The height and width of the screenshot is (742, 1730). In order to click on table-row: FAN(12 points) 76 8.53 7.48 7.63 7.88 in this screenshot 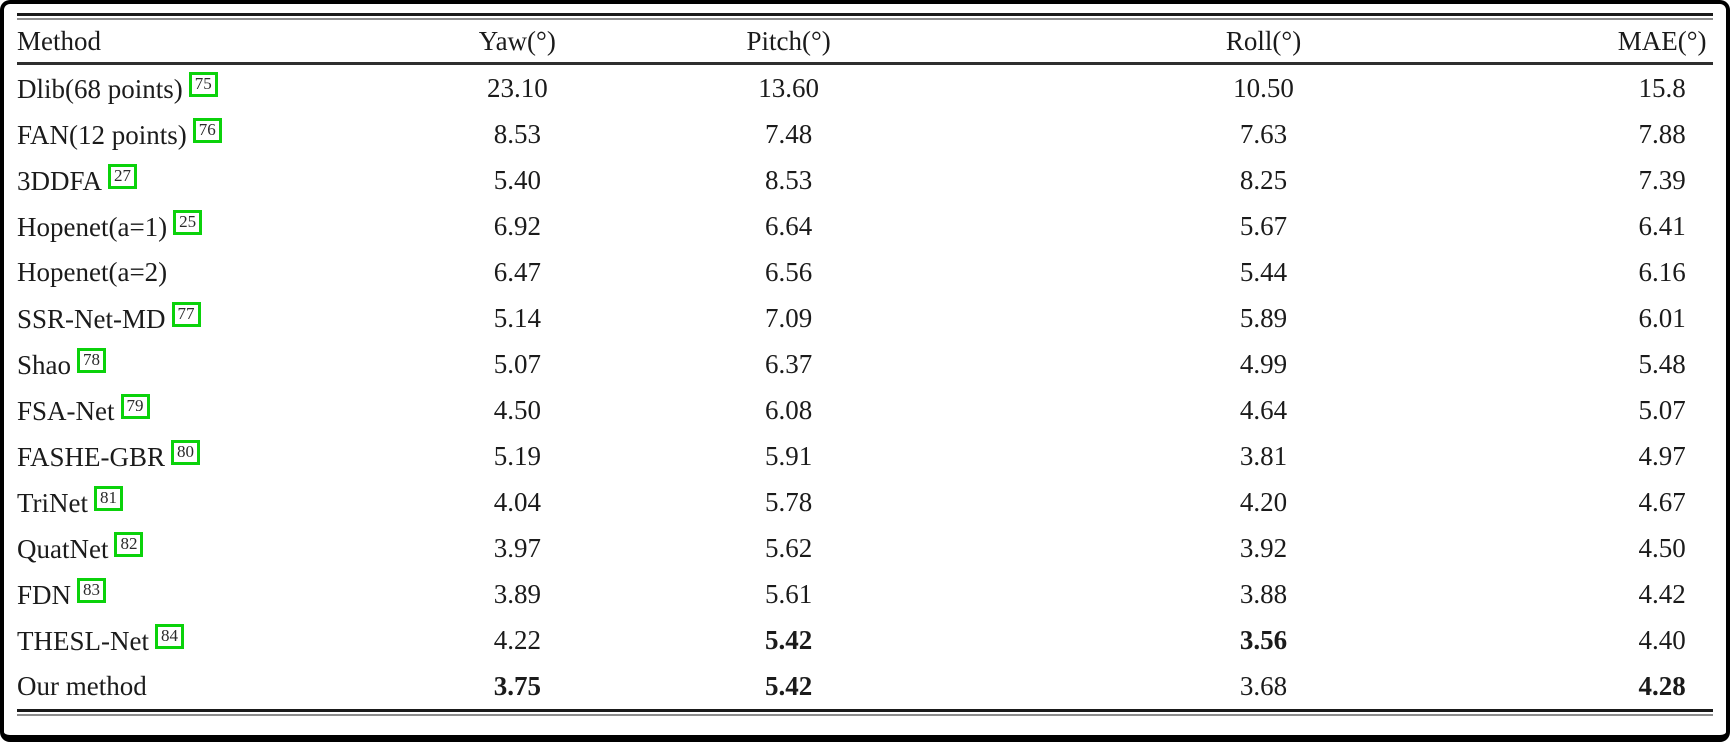, I will do `click(865, 134)`.